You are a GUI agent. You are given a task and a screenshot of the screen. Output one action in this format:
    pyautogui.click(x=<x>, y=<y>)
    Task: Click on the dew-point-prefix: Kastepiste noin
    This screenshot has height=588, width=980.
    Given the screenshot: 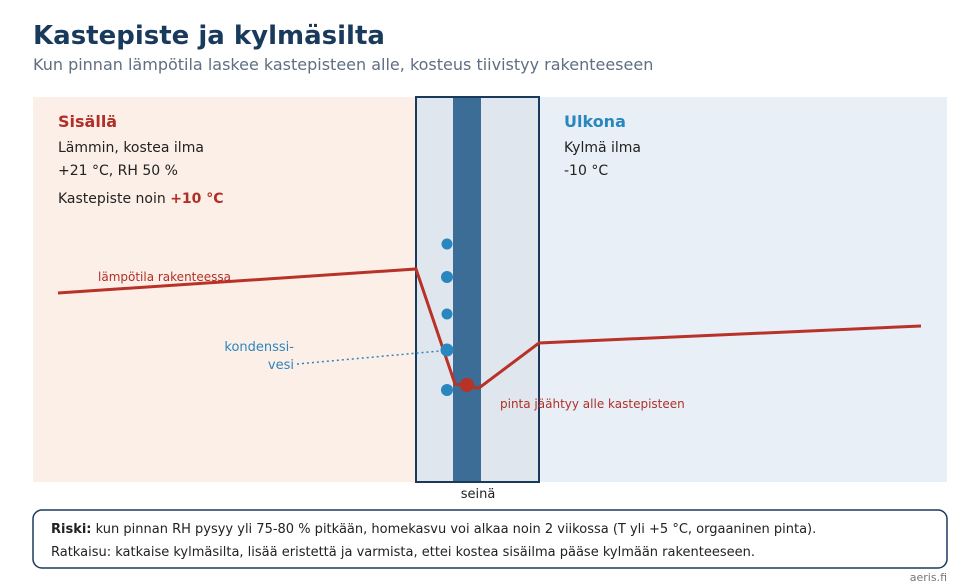 What is the action you would take?
    pyautogui.click(x=114, y=199)
    